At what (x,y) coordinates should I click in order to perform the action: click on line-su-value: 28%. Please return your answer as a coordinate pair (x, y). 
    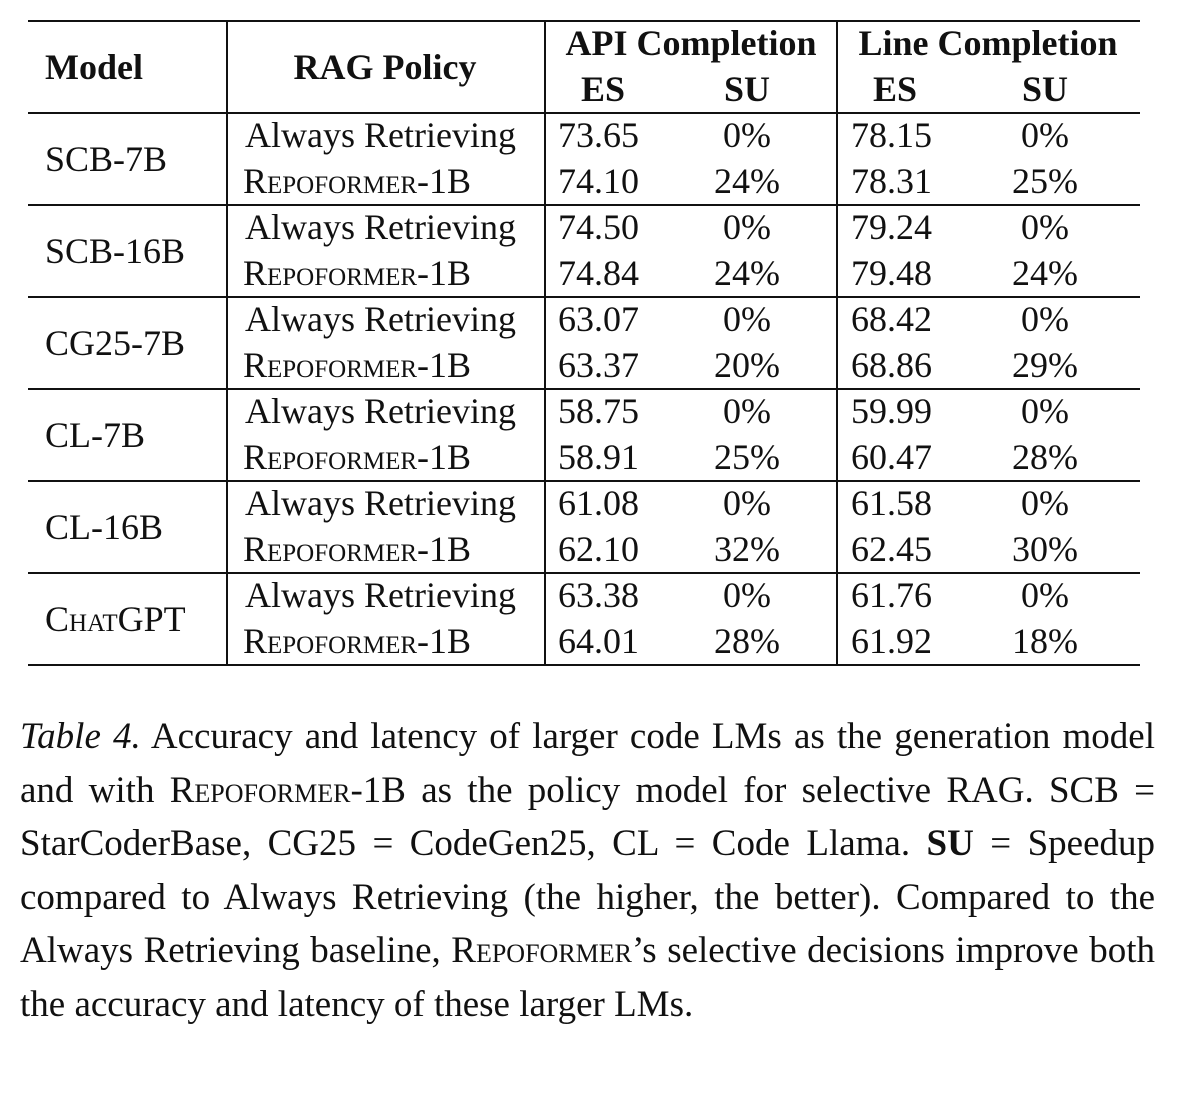
    Looking at the image, I should click on (1045, 457).